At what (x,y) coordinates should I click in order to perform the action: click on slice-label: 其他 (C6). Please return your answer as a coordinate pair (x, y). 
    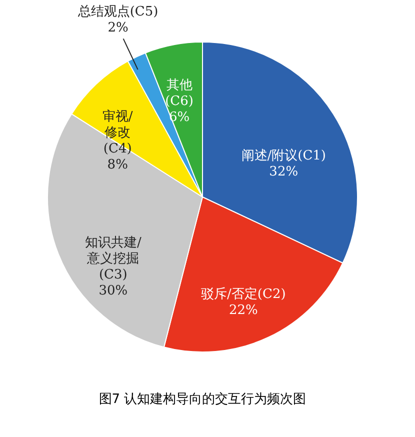
    Looking at the image, I should click on (179, 94).